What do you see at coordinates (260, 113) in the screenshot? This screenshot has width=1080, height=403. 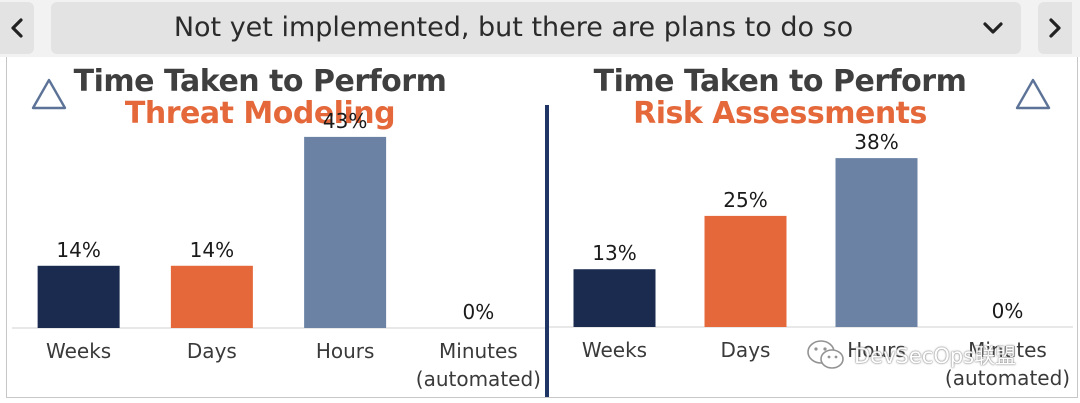 I see `left-chart-subtitle: Threat Modeling` at bounding box center [260, 113].